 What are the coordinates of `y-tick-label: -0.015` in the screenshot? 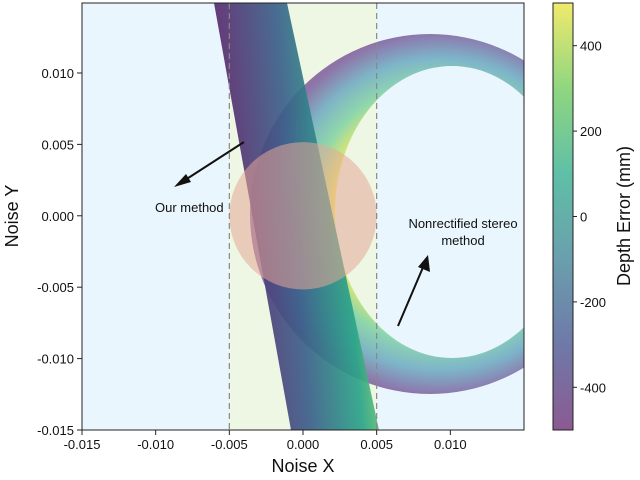 It's located at (55, 430).